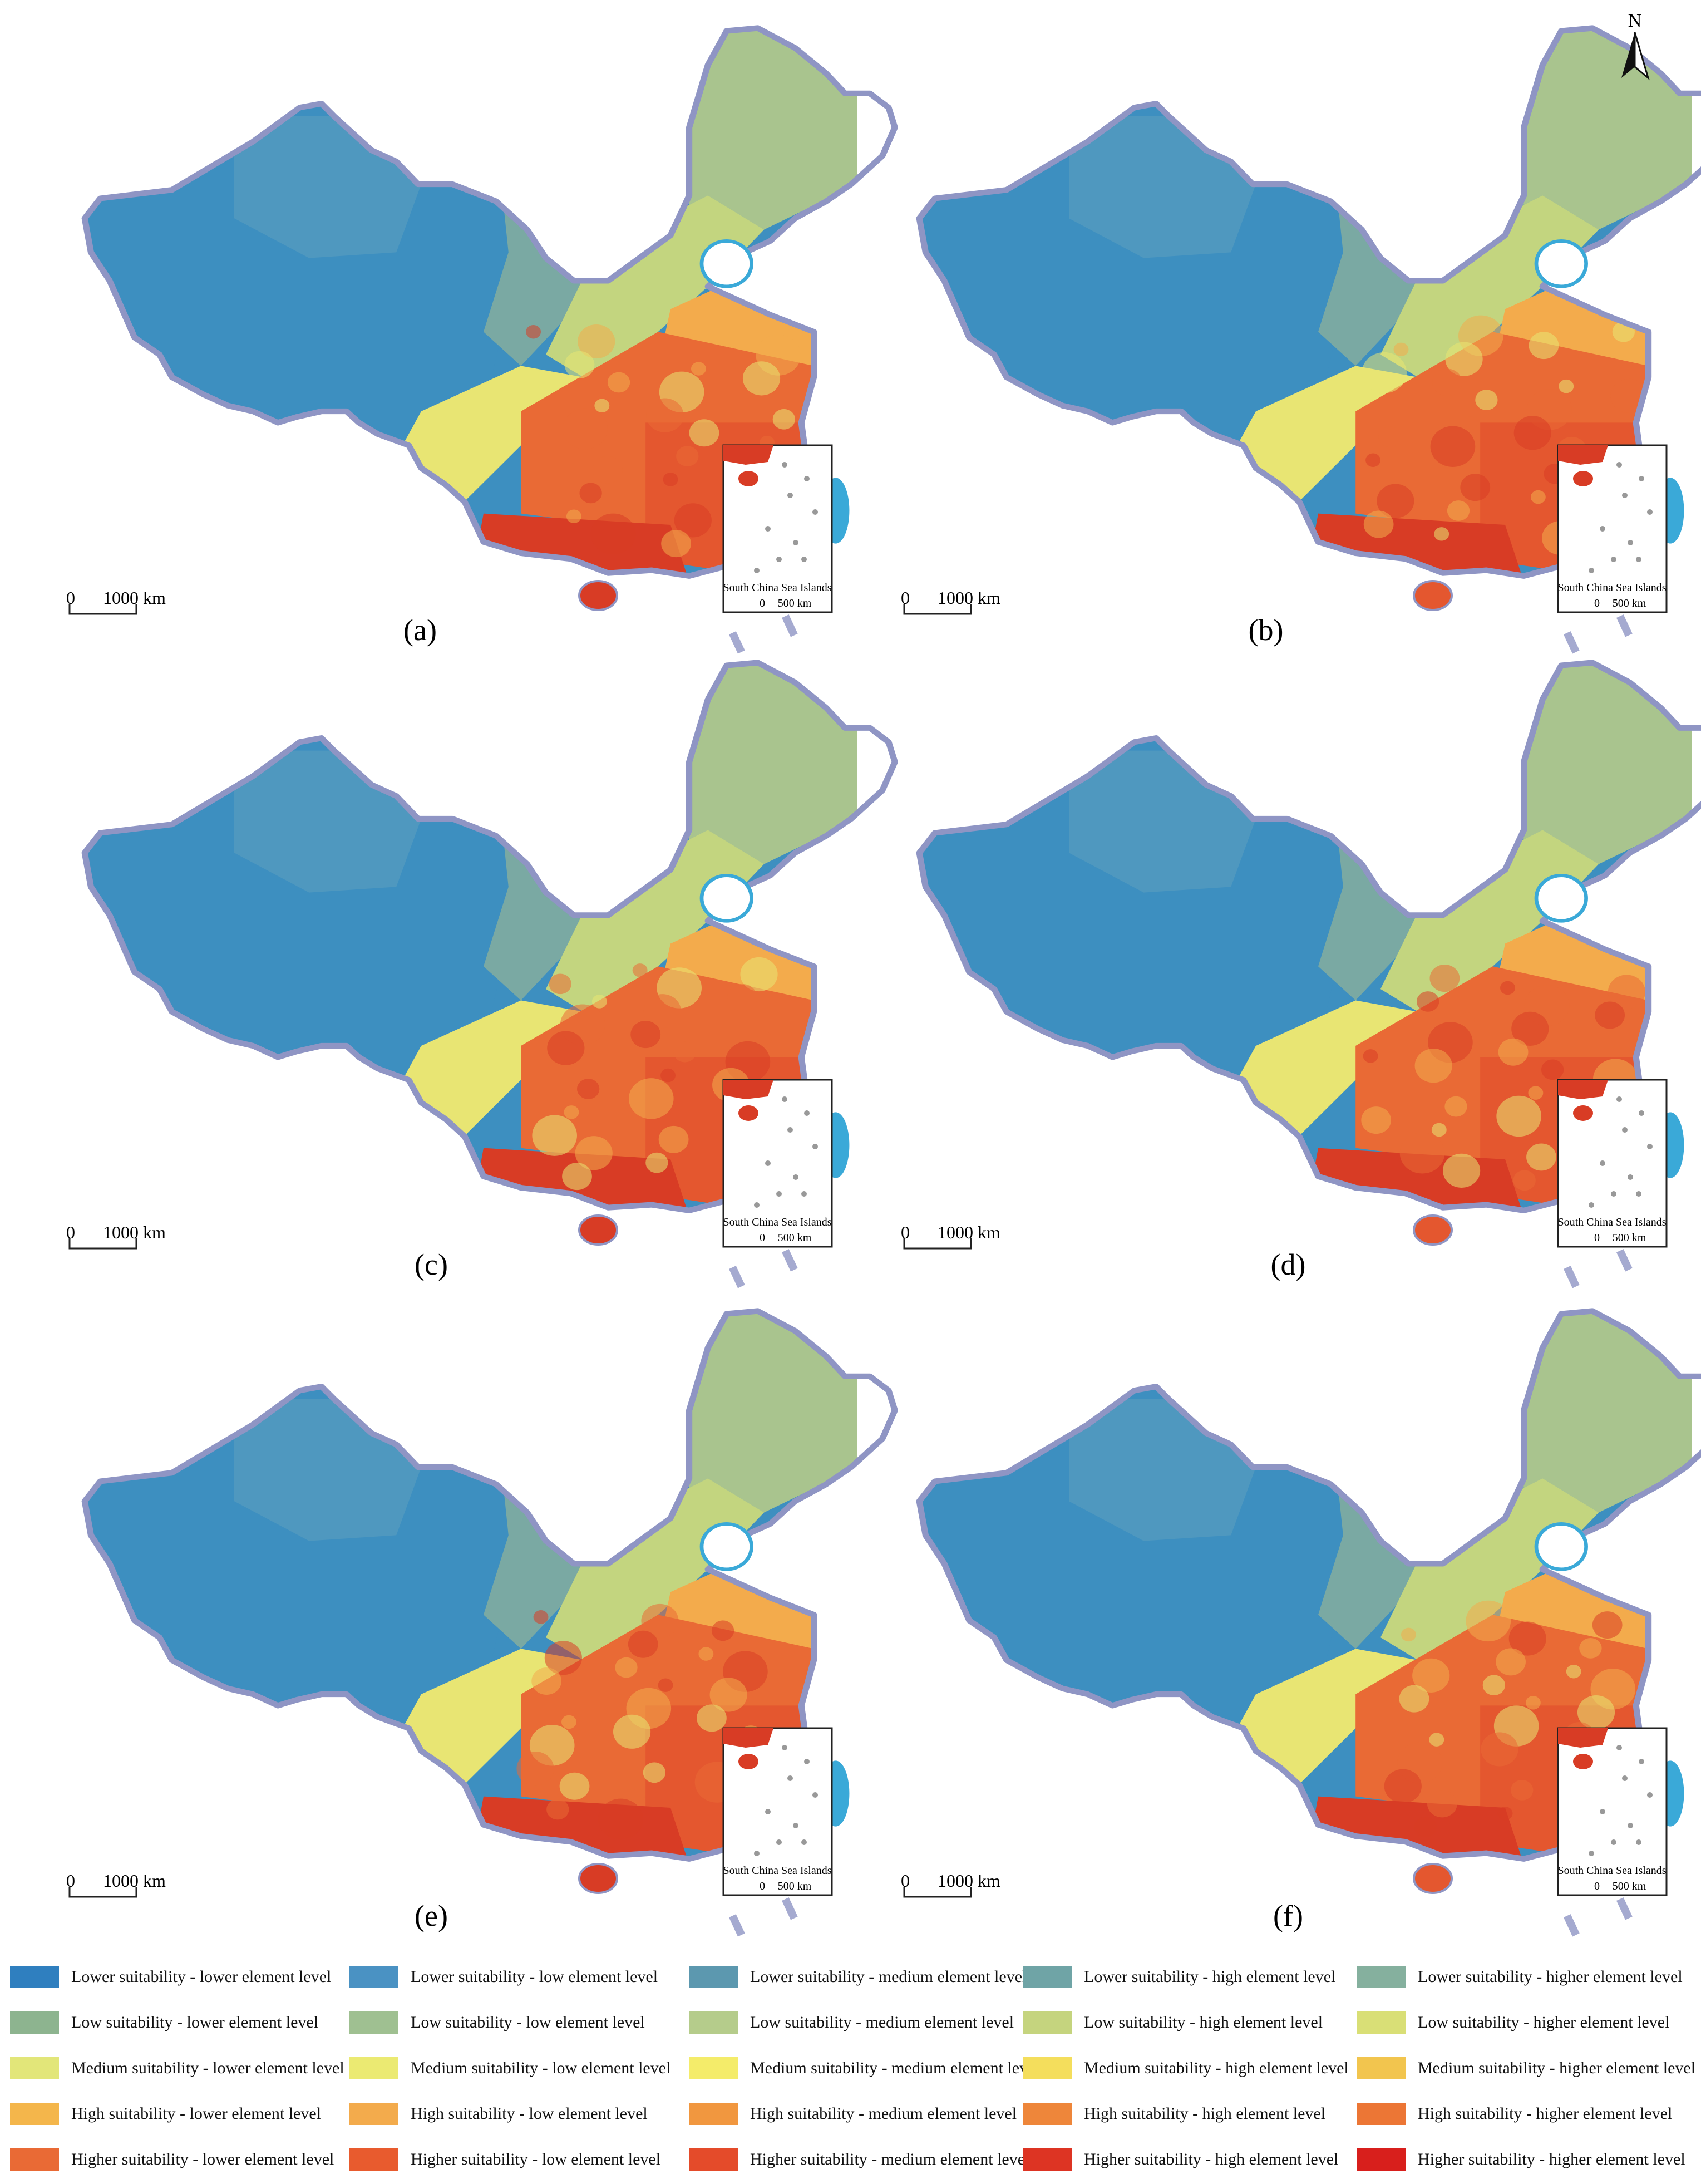 This screenshot has height=2184, width=1701. What do you see at coordinates (1605, 763) in the screenshot?
I see `region-northeast-d` at bounding box center [1605, 763].